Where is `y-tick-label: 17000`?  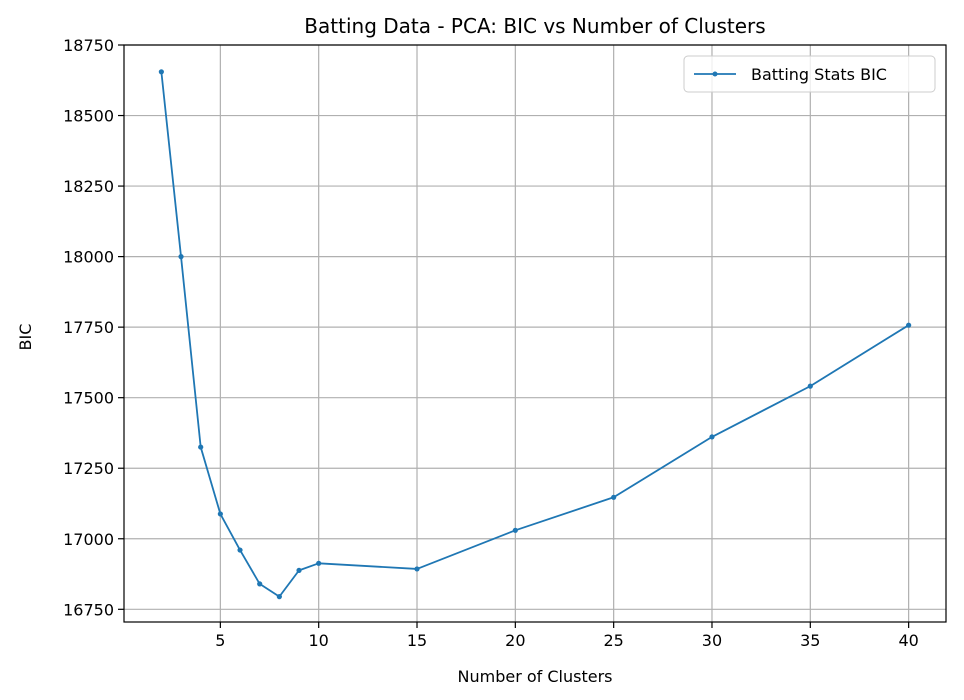 y-tick-label: 17000 is located at coordinates (88, 539).